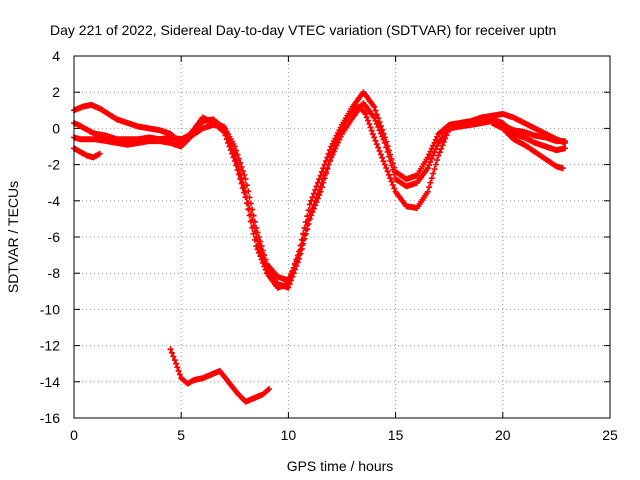 The width and height of the screenshot is (640, 480). Describe the element at coordinates (503, 435) in the screenshot. I see `x-tick-label: 20` at that location.